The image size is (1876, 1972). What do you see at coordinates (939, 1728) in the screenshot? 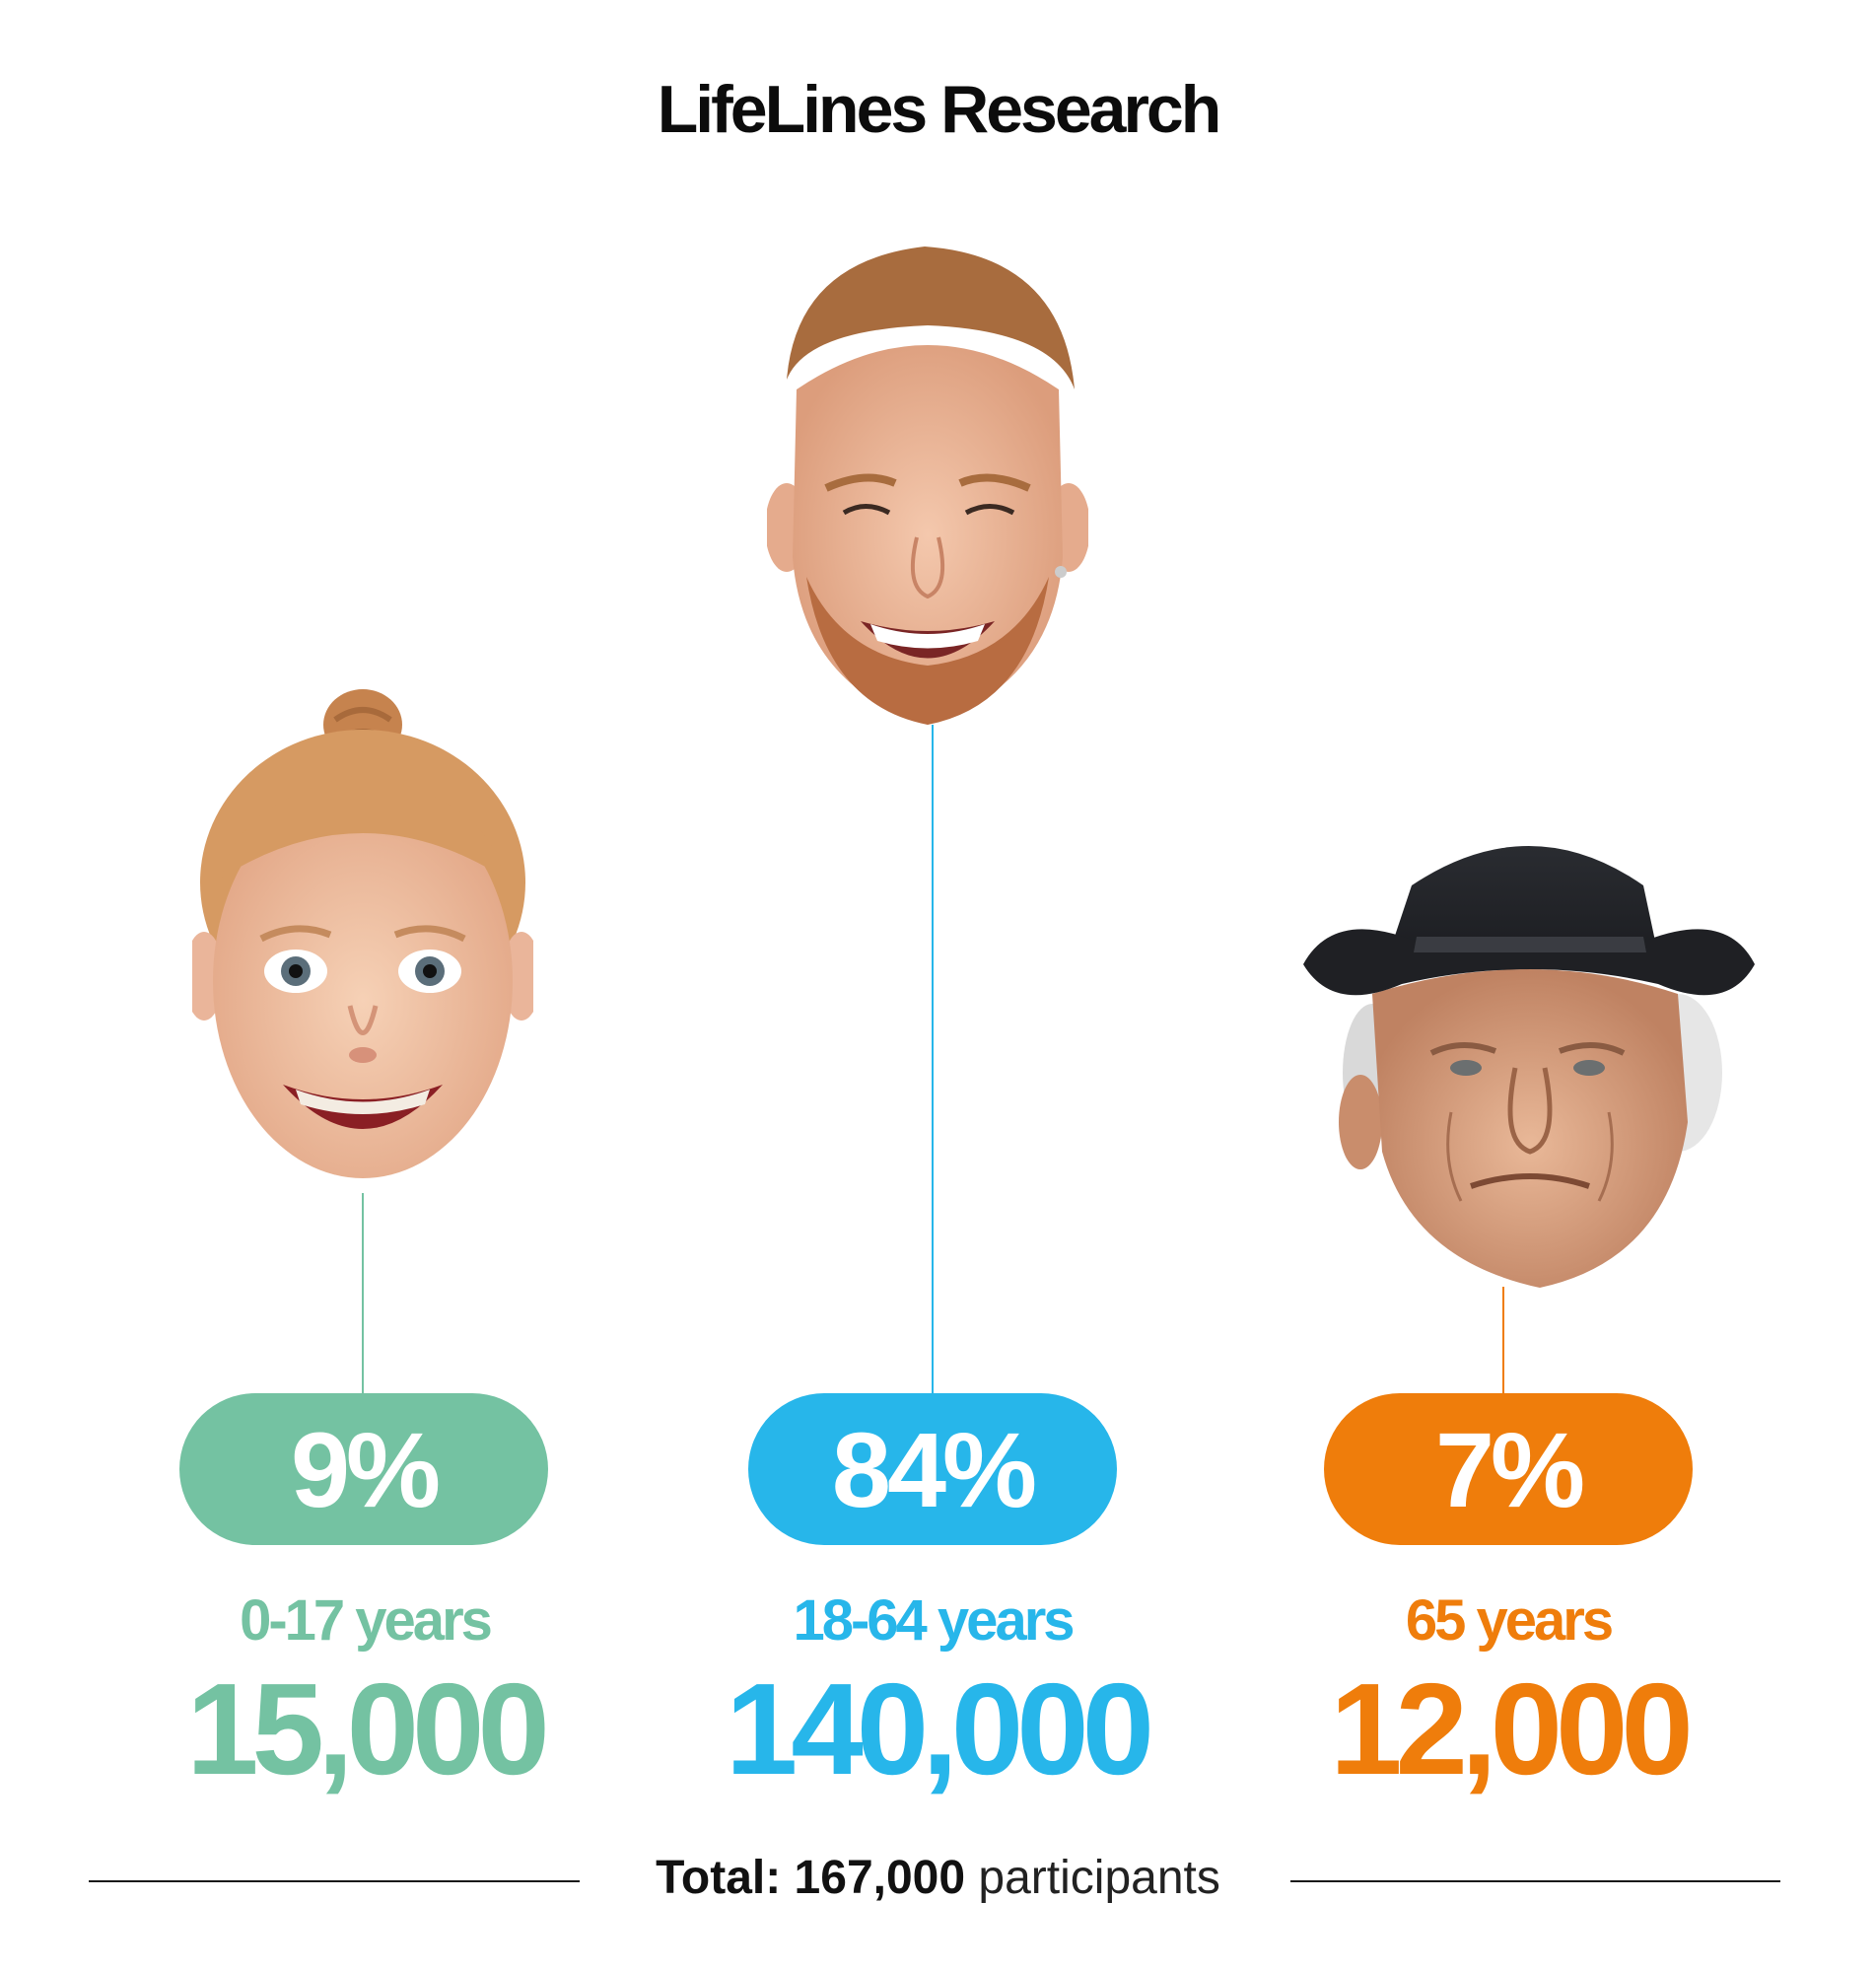
I see `participant-count-18-64: 140,000` at bounding box center [939, 1728].